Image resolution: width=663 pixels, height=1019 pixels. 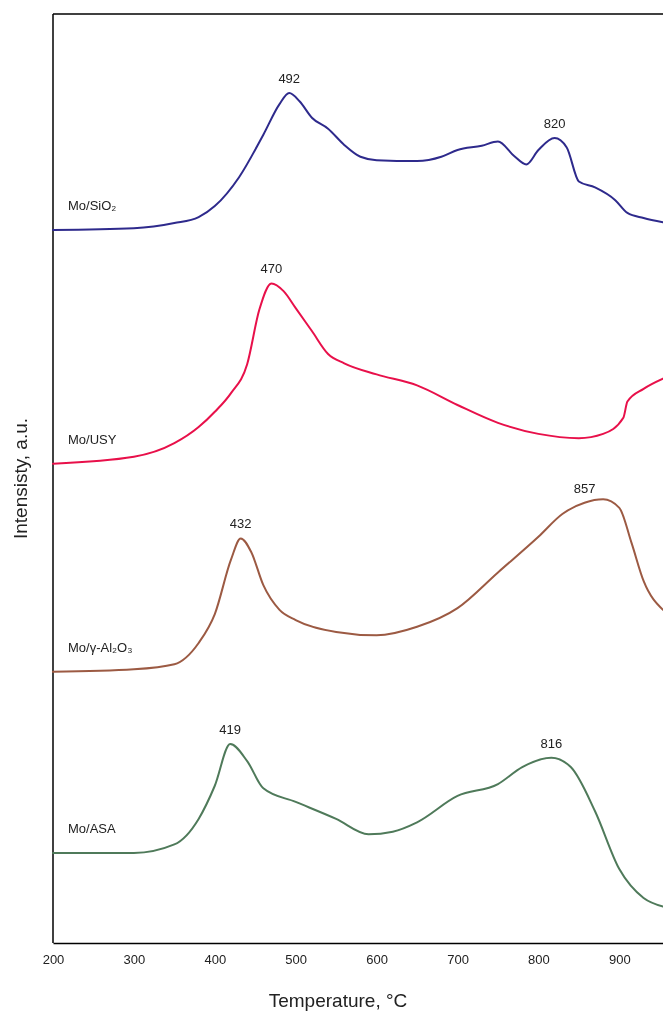 What do you see at coordinates (92, 439) in the screenshot?
I see `series-label: Mo/USY` at bounding box center [92, 439].